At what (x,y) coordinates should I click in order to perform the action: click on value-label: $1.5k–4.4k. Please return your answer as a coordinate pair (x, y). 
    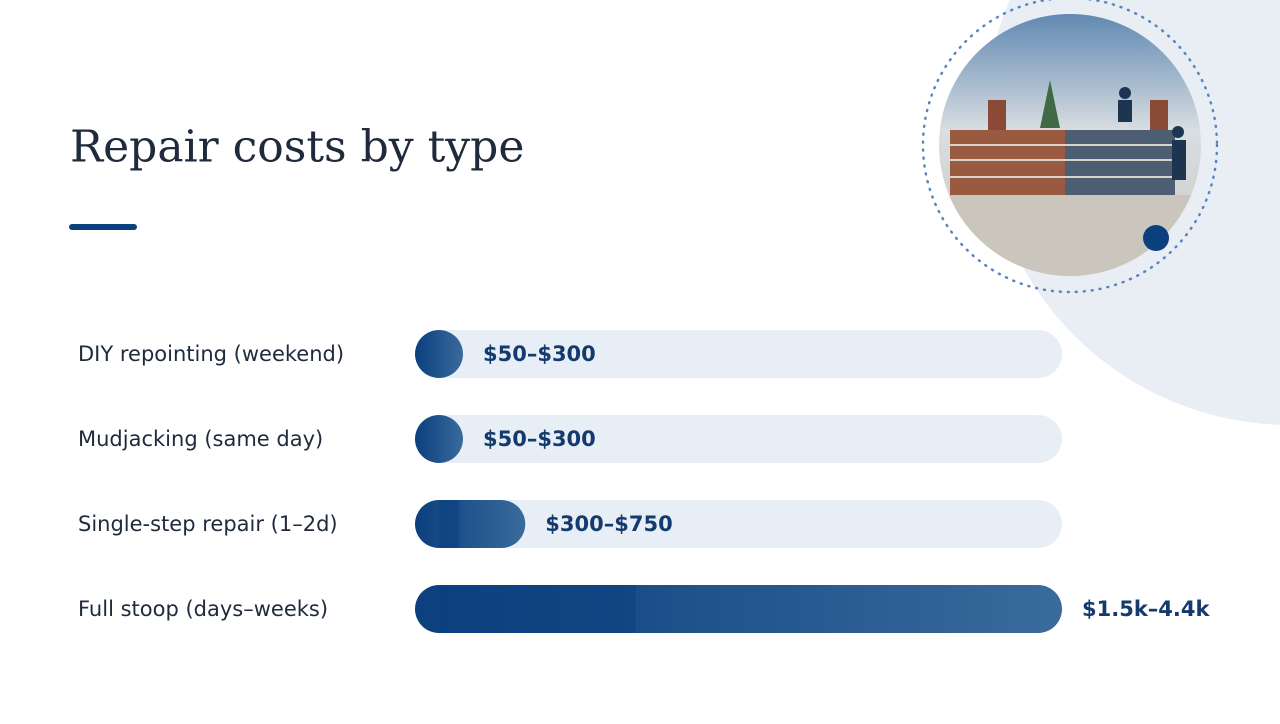
    Looking at the image, I should click on (1146, 609).